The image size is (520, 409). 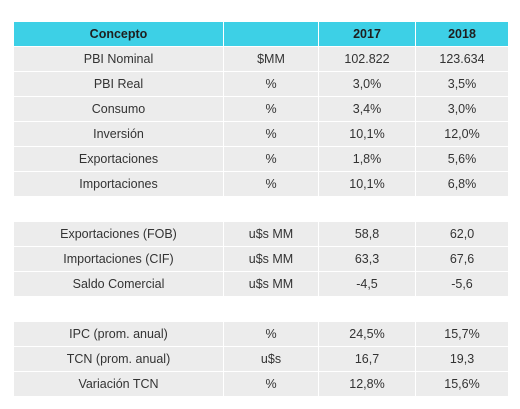 What do you see at coordinates (462, 159) in the screenshot?
I see `row-value-2018: 5,6%` at bounding box center [462, 159].